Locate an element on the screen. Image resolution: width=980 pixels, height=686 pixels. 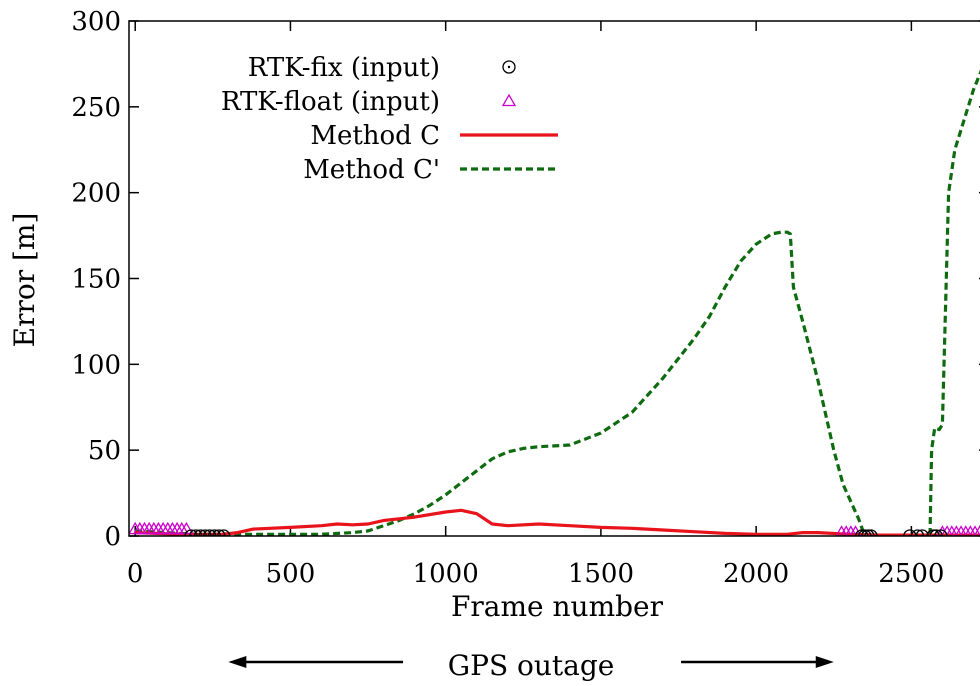
legend-swatch-rtk-fix-input is located at coordinates (509, 67).